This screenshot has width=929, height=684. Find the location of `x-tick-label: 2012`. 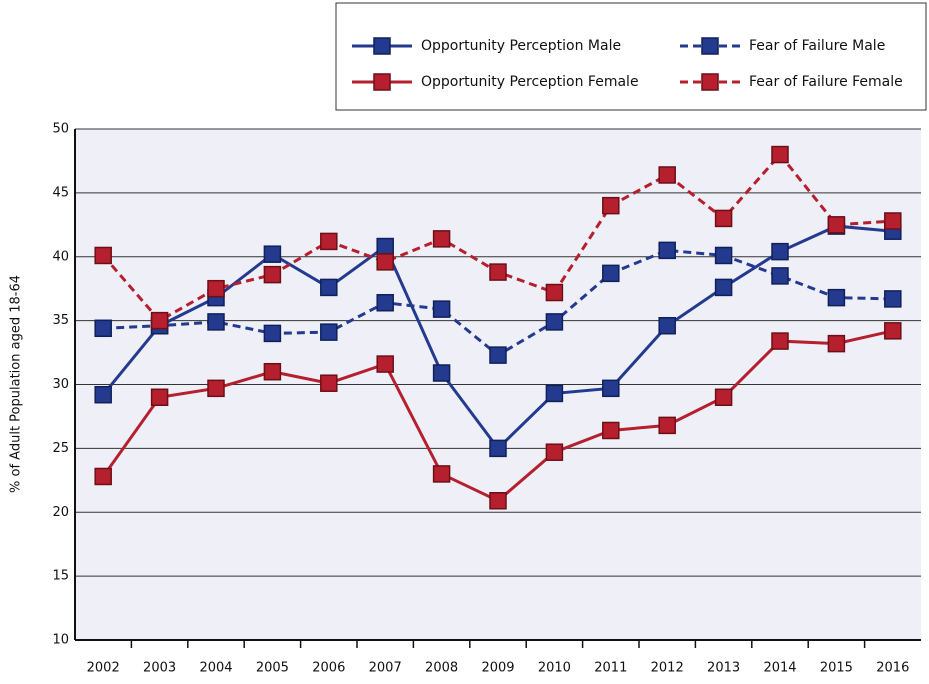

x-tick-label: 2012 is located at coordinates (667, 668).